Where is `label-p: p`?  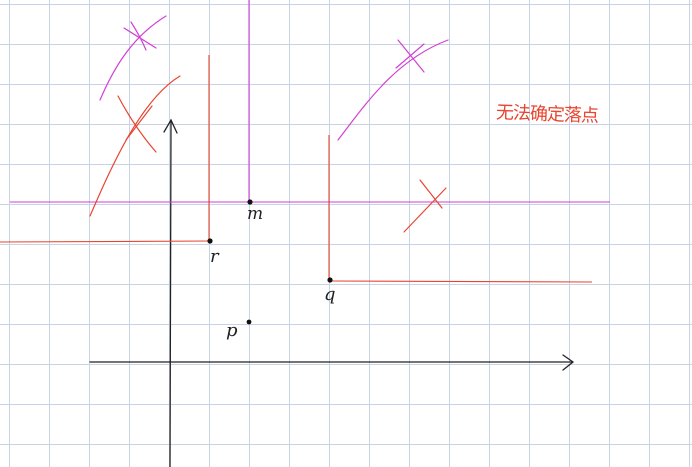
label-p: p is located at coordinates (232, 330).